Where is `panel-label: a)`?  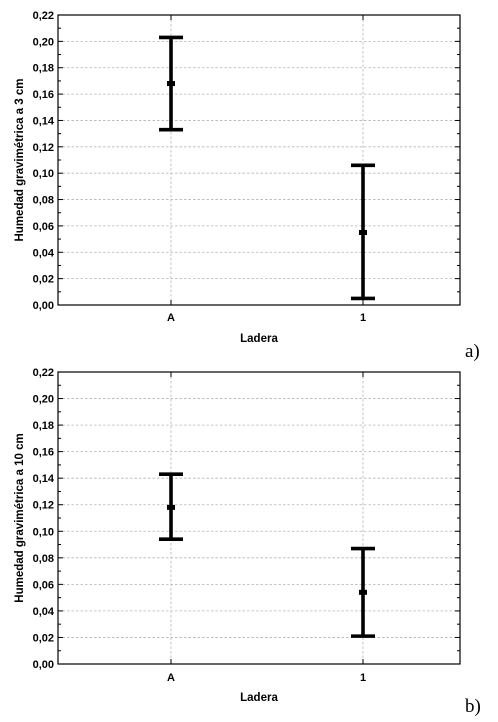
panel-label: a) is located at coordinates (472, 351).